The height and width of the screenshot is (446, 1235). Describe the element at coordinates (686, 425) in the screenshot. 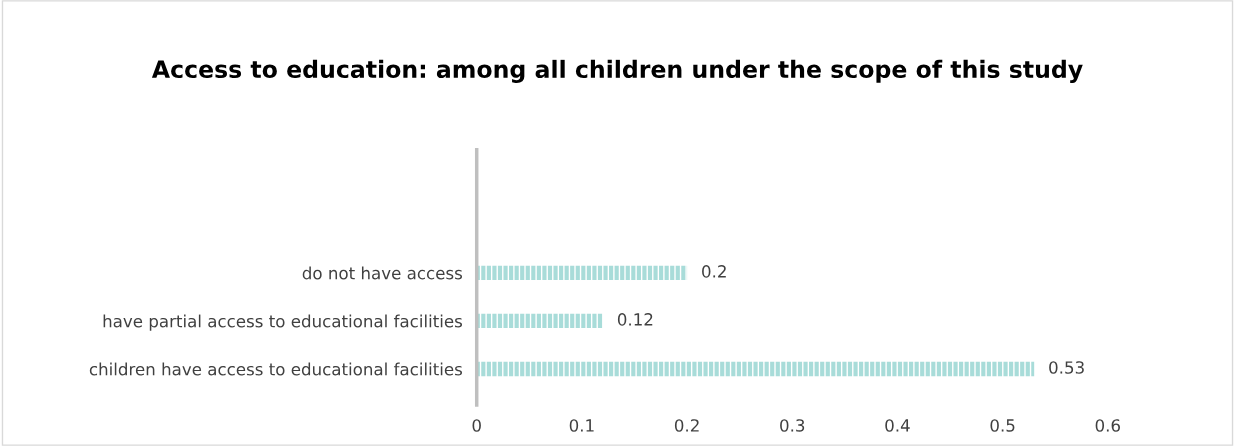

I see `x-tick-label: 0.2` at that location.